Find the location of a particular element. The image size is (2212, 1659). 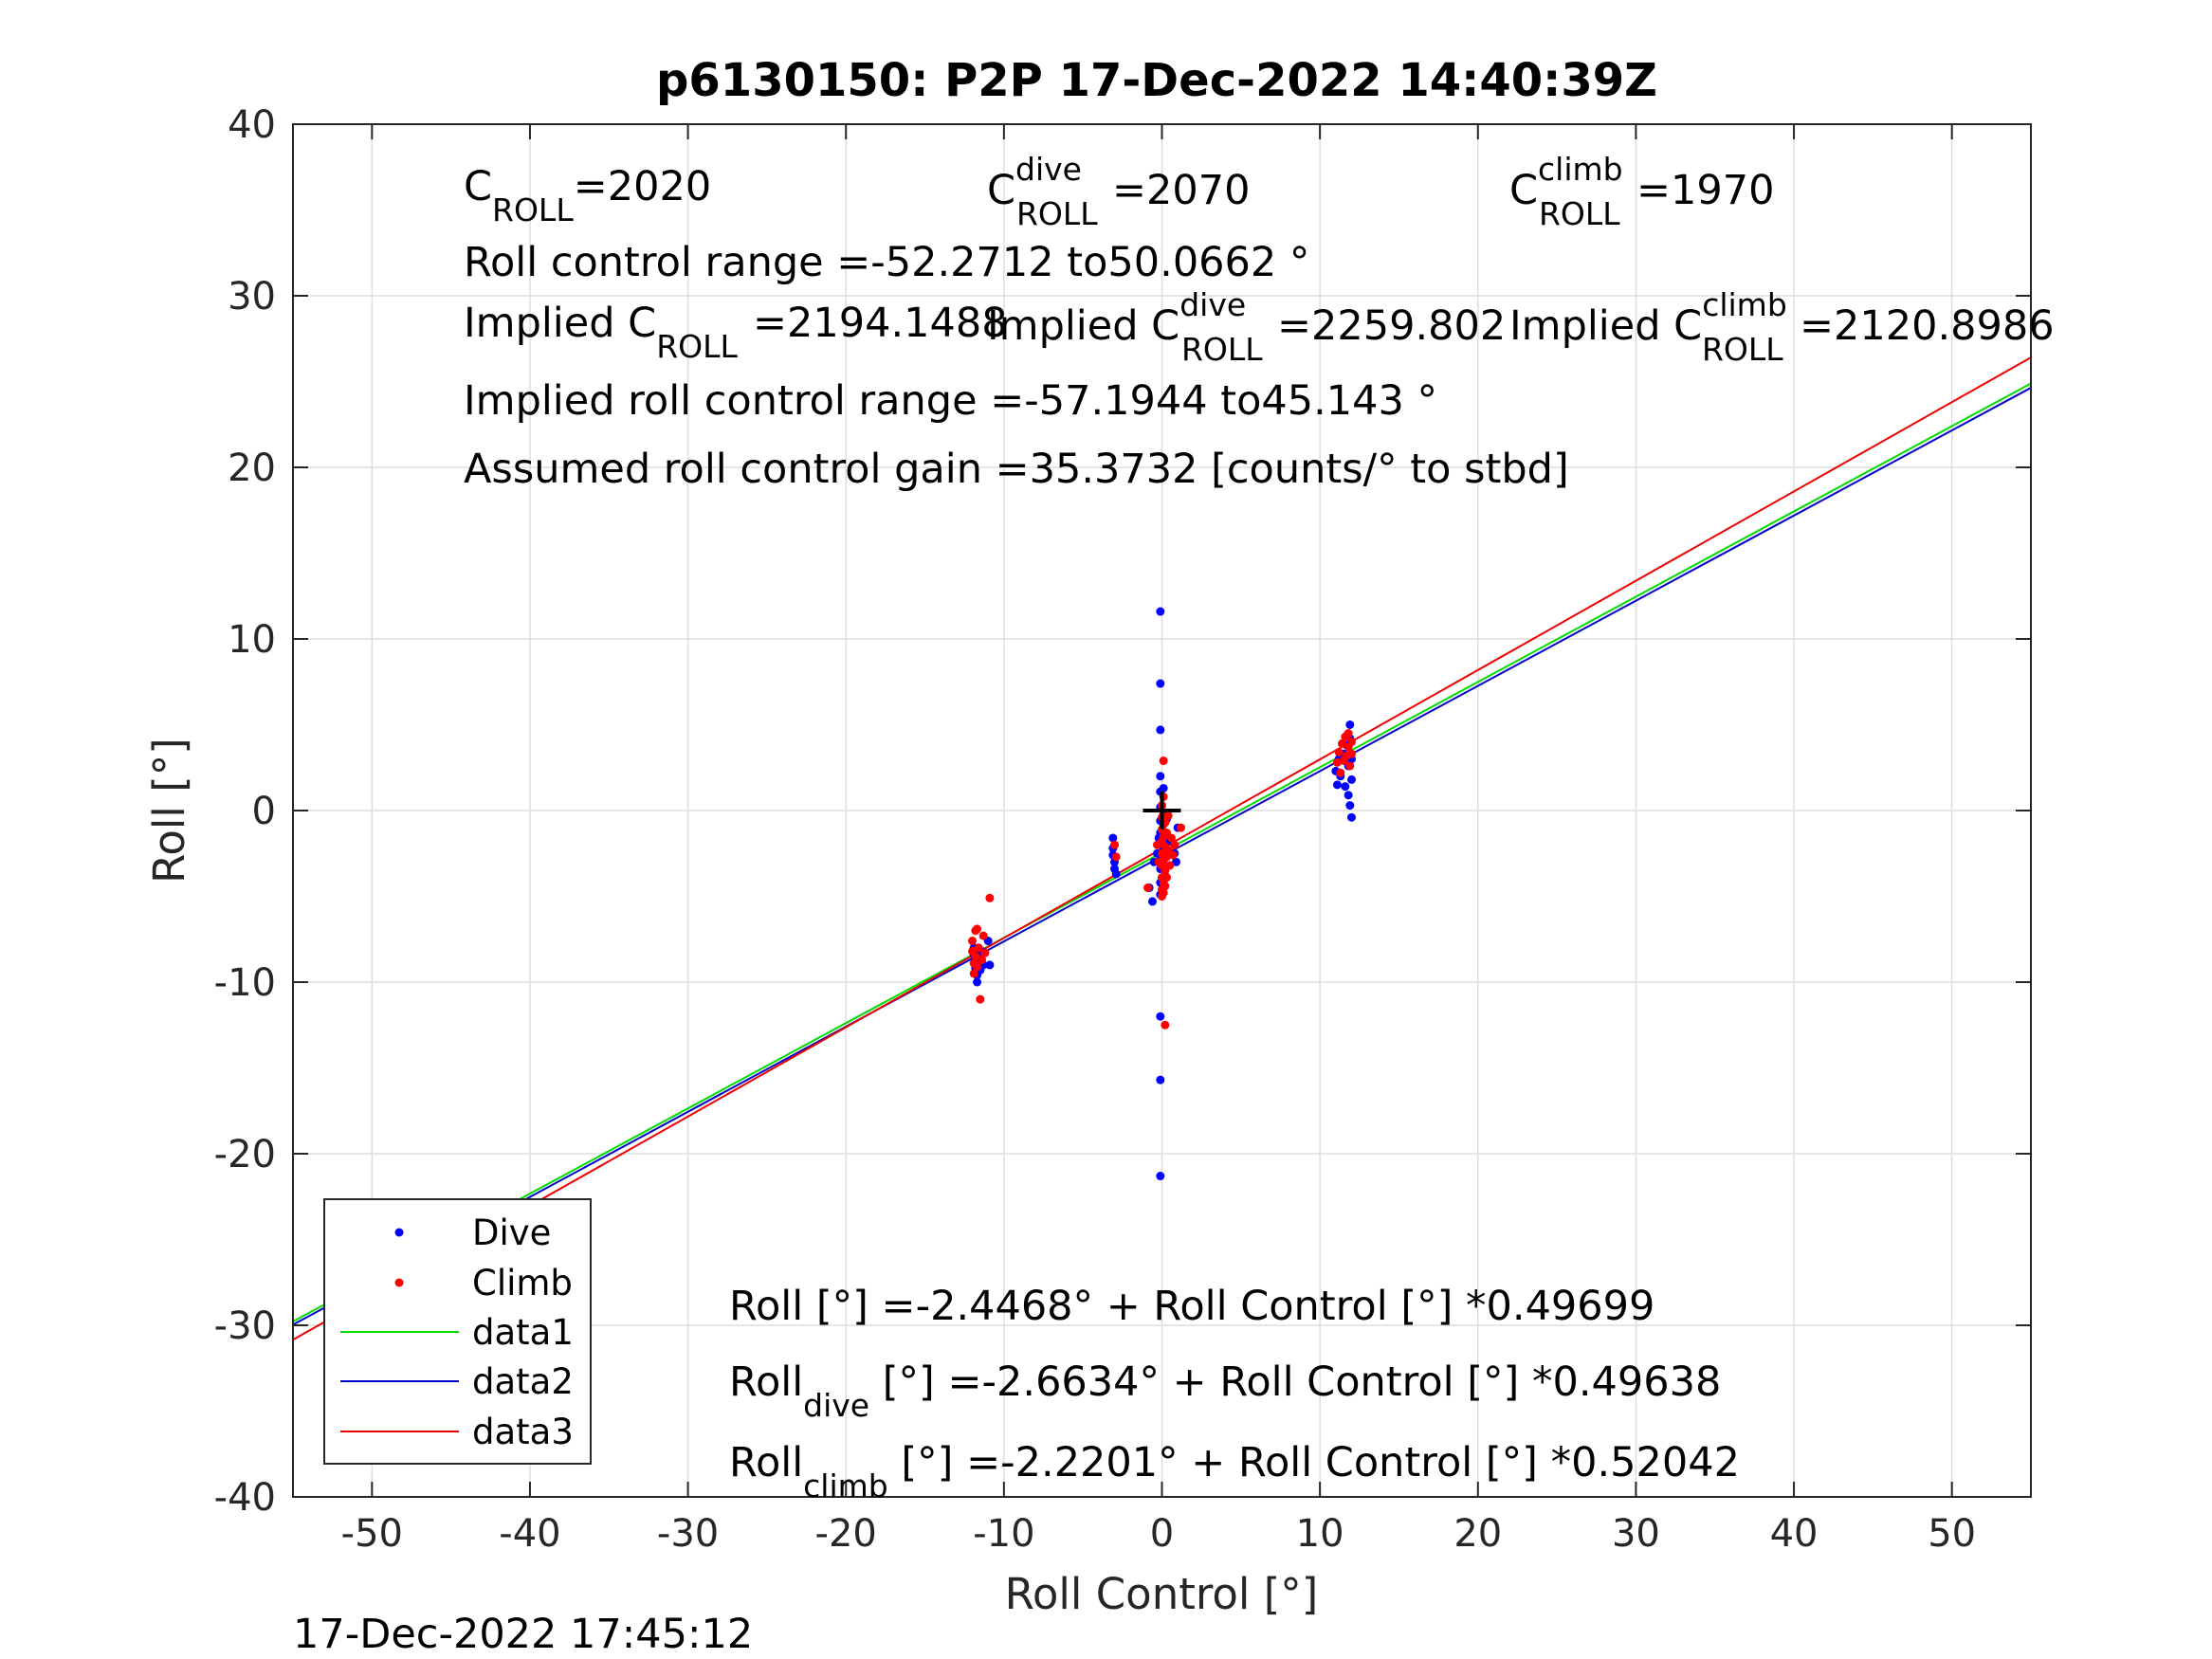

points-climb is located at coordinates (1162, 879).